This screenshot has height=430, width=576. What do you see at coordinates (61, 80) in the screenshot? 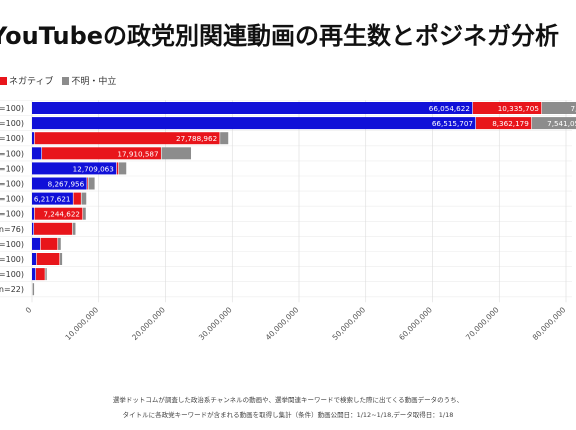
I see `legend: ネガティブ 不明・中立` at bounding box center [61, 80].